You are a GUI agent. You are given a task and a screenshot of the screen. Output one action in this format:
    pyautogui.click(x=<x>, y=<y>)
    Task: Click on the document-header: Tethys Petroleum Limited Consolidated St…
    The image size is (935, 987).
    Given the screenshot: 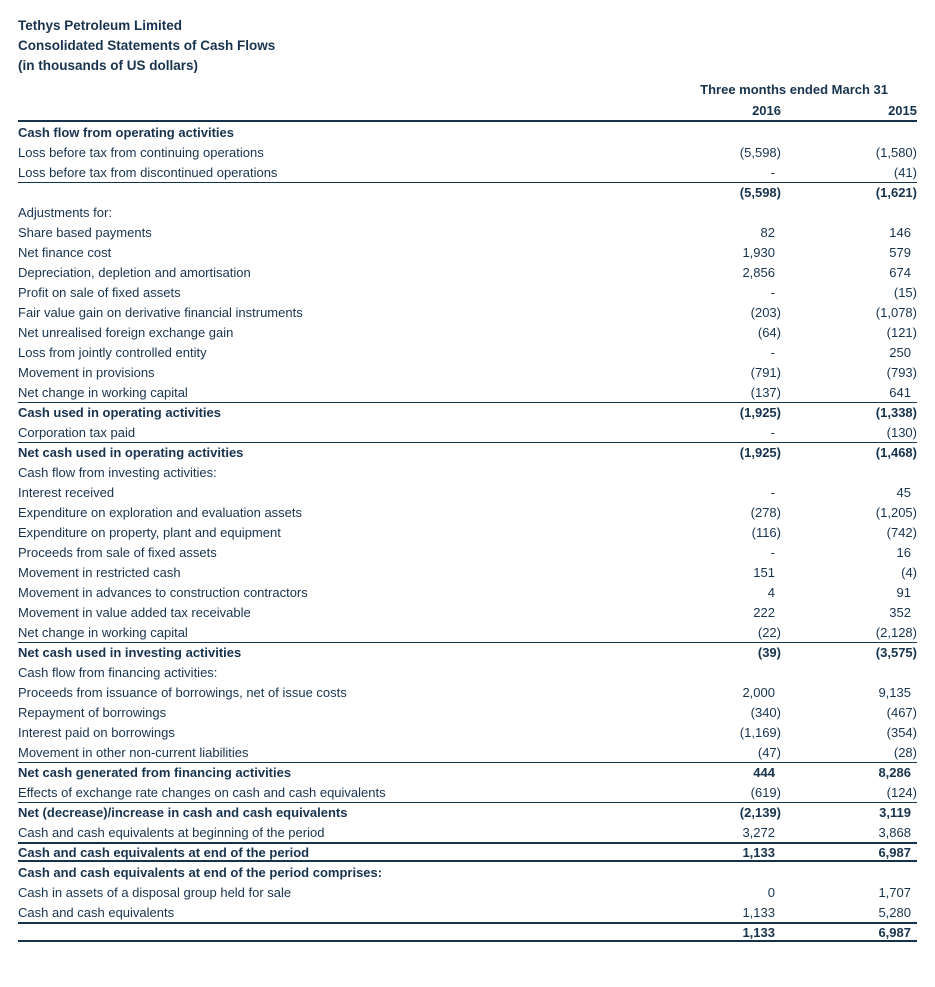 What is the action you would take?
    pyautogui.click(x=467, y=46)
    